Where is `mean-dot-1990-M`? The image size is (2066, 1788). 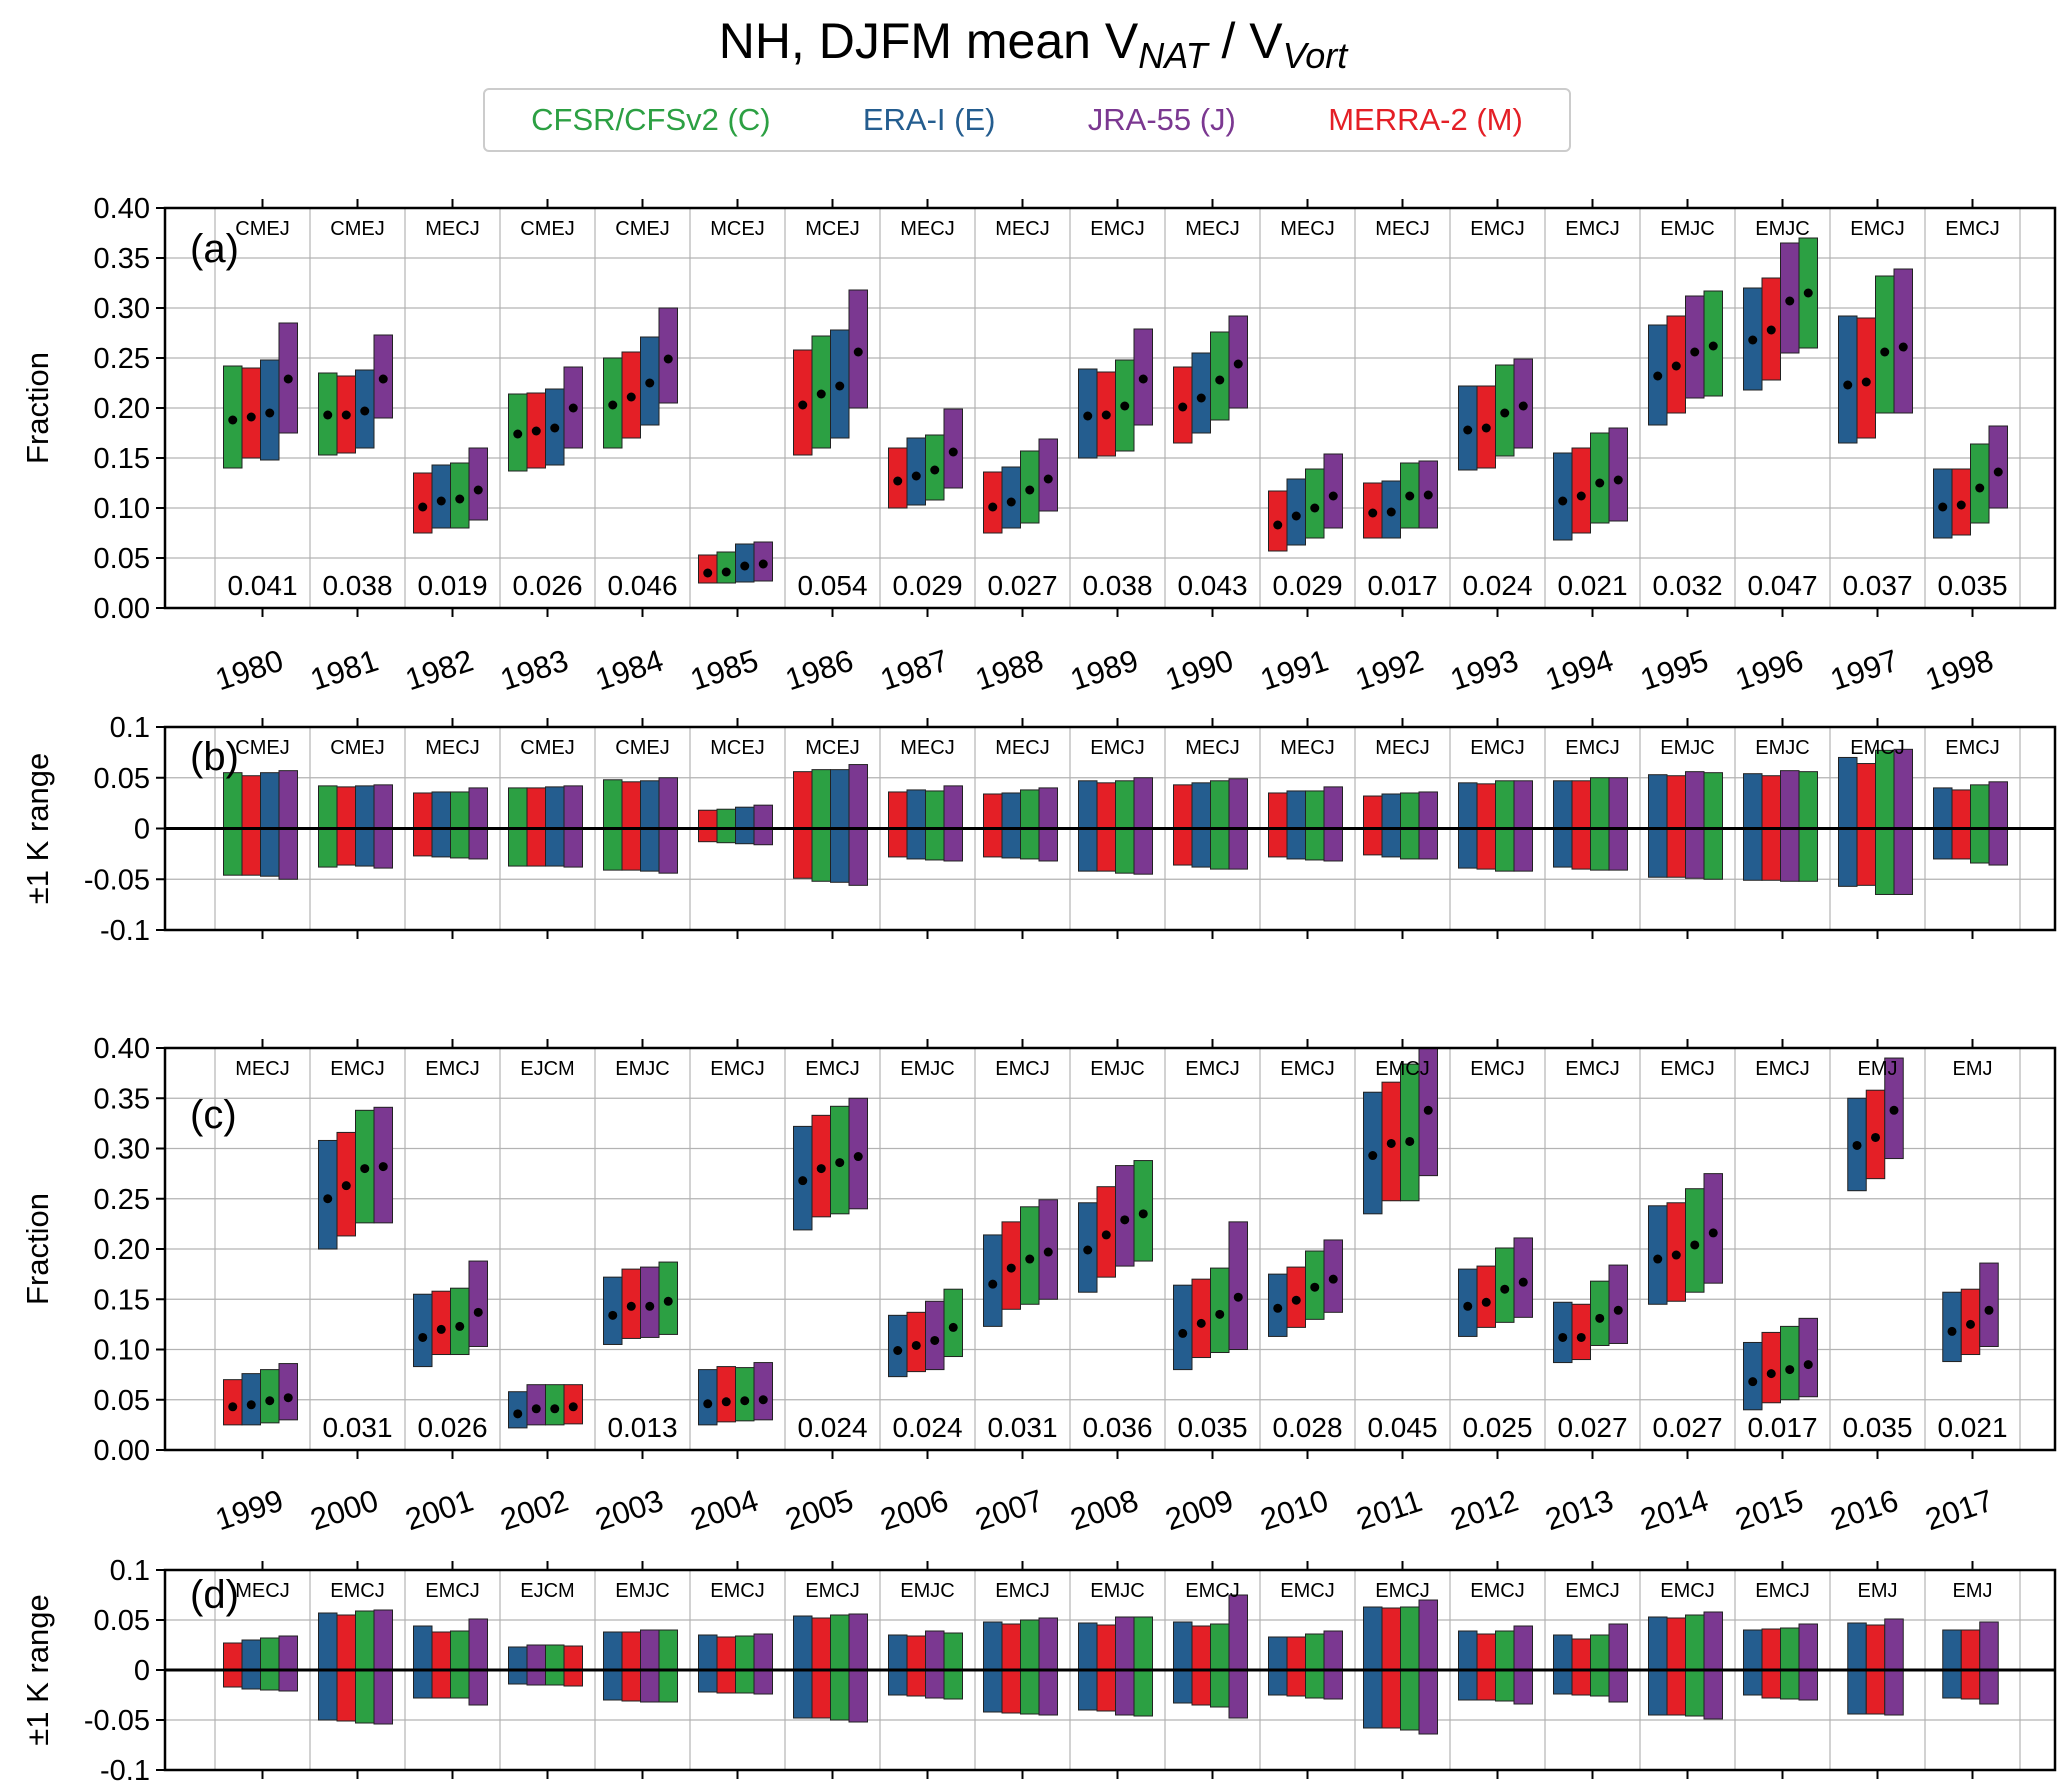 mean-dot-1990-M is located at coordinates (1183, 407).